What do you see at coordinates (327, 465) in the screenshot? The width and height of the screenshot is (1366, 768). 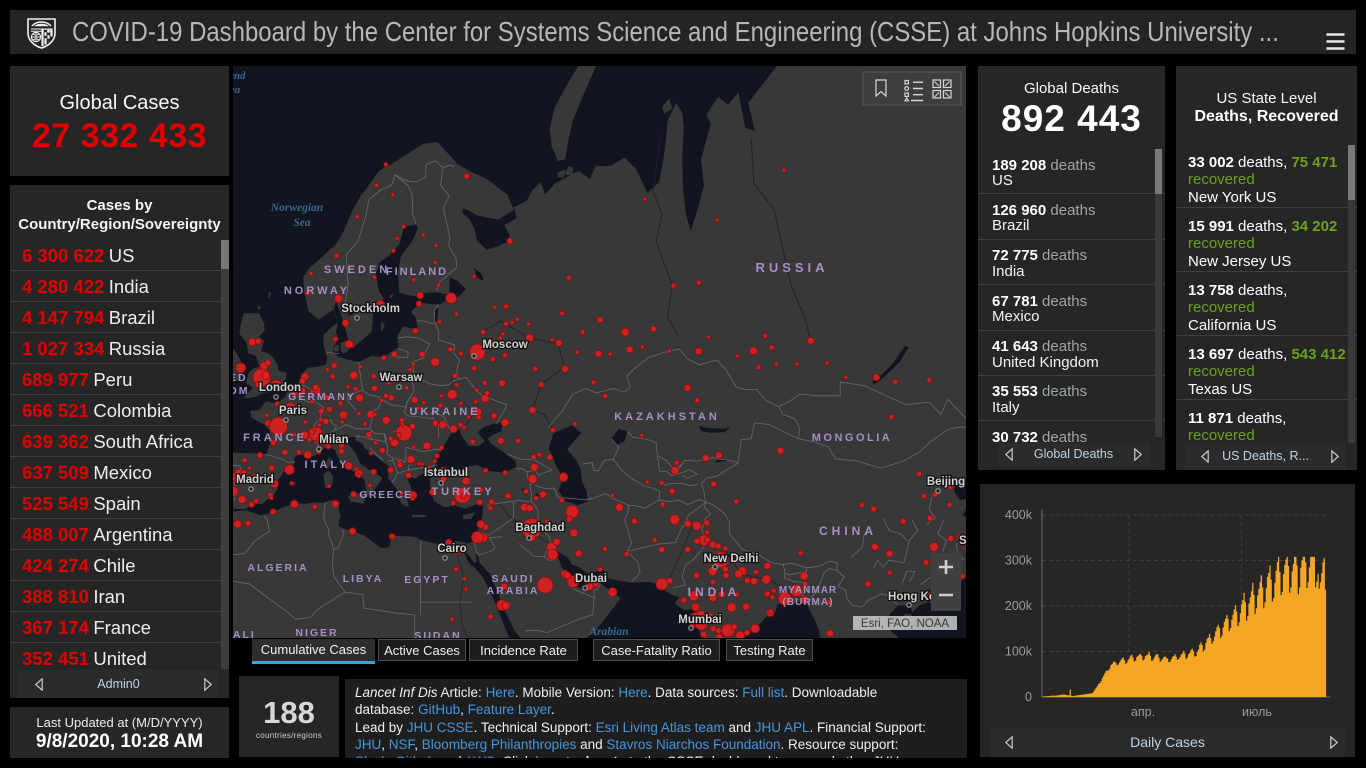 I see `svg-text: ITALY` at bounding box center [327, 465].